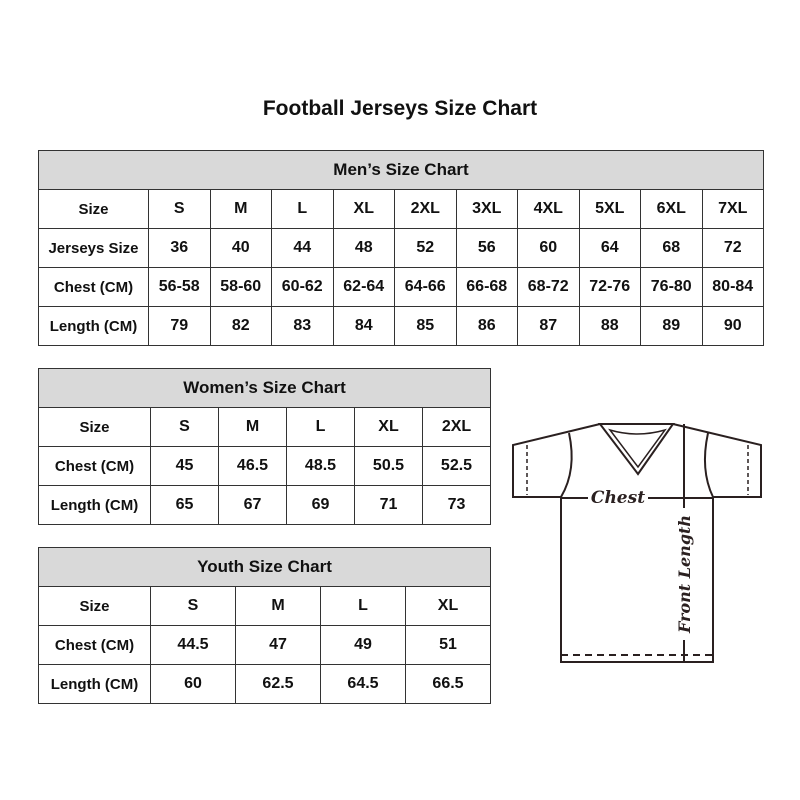 The image size is (800, 800). I want to click on table-cell: 5XL, so click(609, 209).